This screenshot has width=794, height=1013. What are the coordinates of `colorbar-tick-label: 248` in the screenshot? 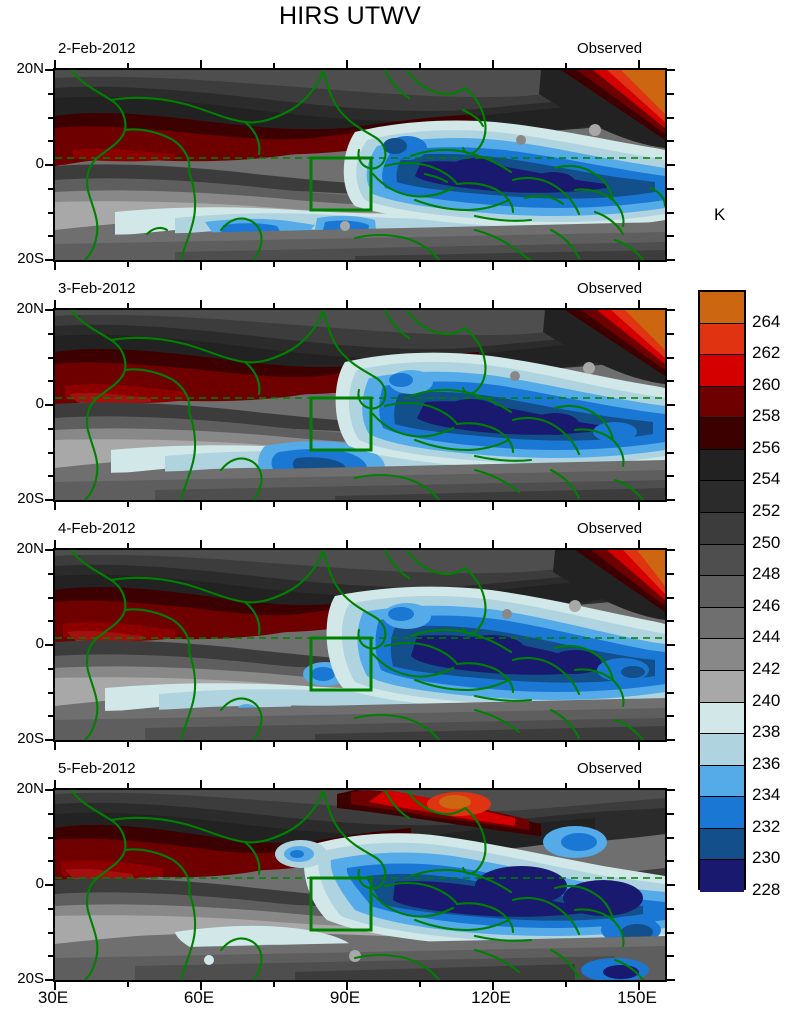 It's located at (766, 574).